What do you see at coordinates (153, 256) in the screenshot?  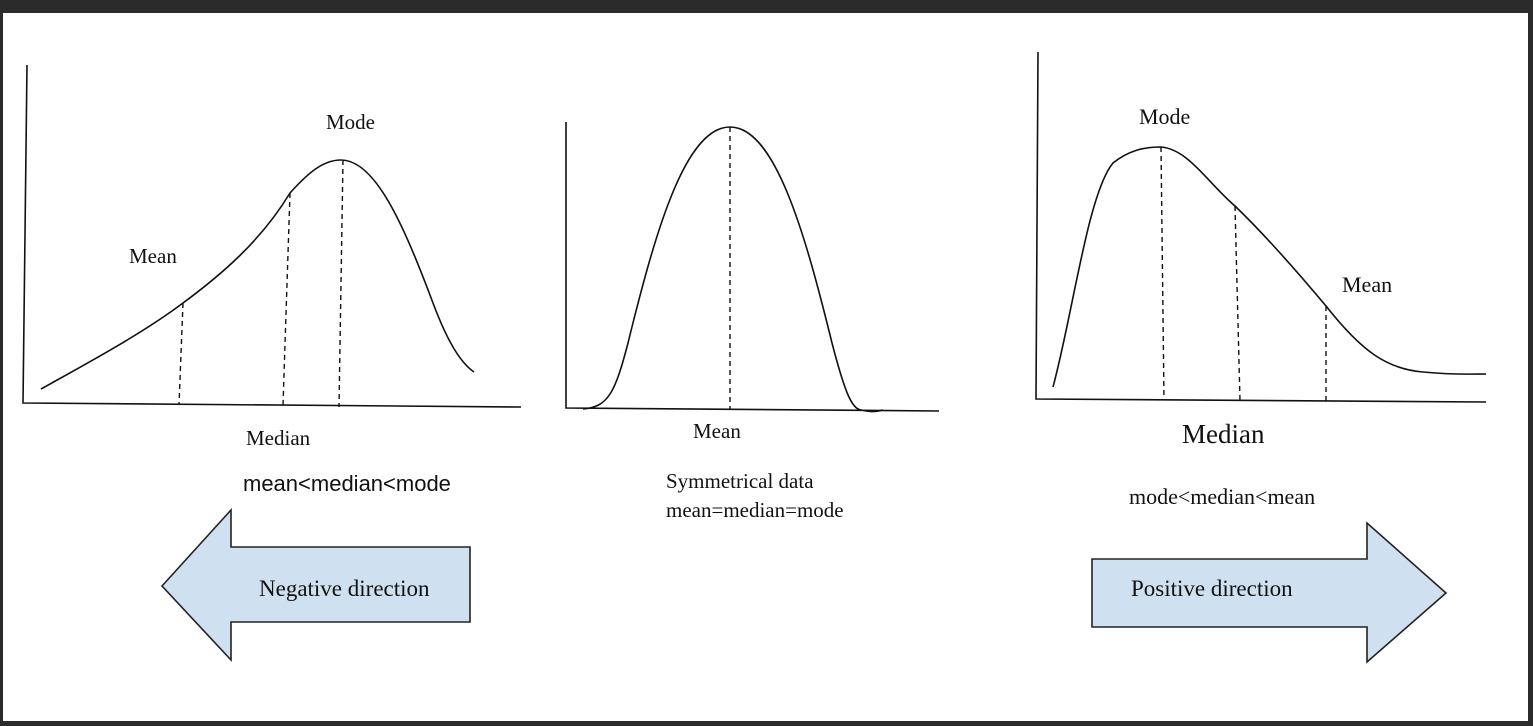 I see `left-mean-label: Mean` at bounding box center [153, 256].